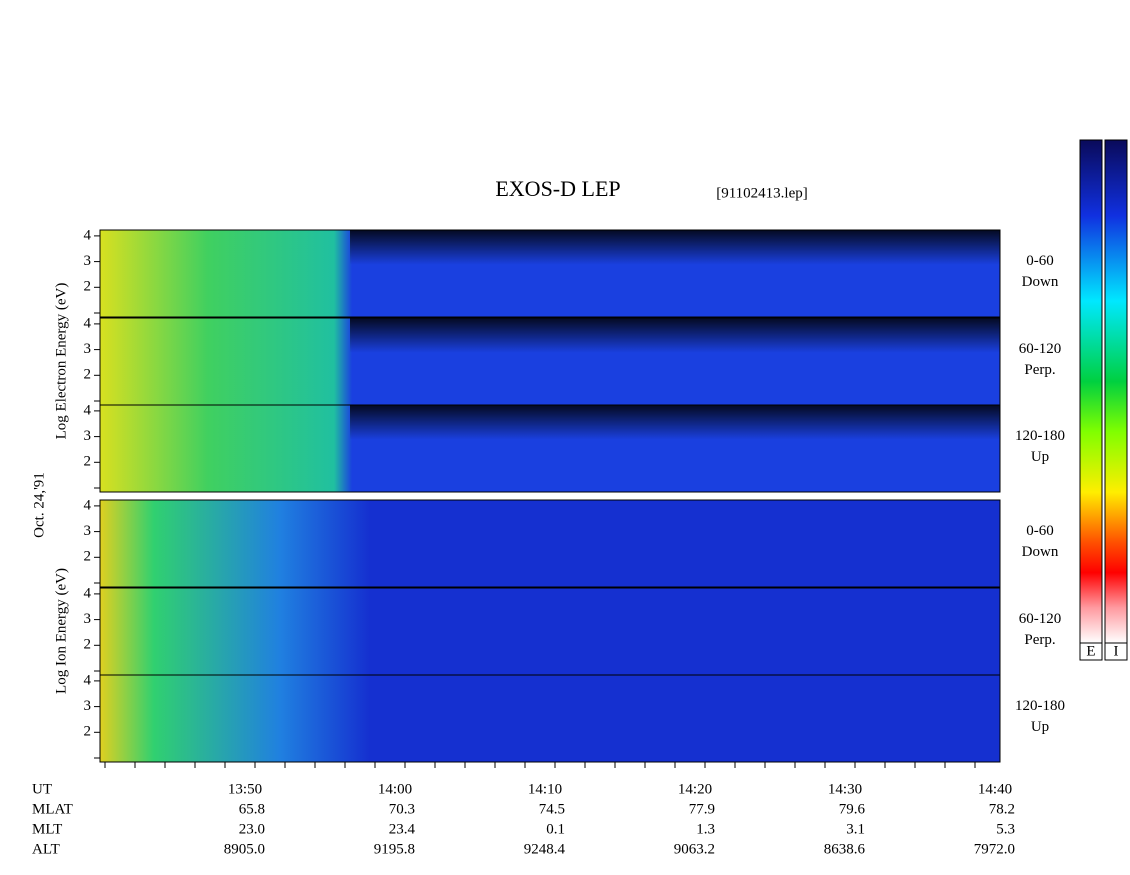 This screenshot has height=875, width=1130. I want to click on row-value: 9063.2, so click(694, 849).